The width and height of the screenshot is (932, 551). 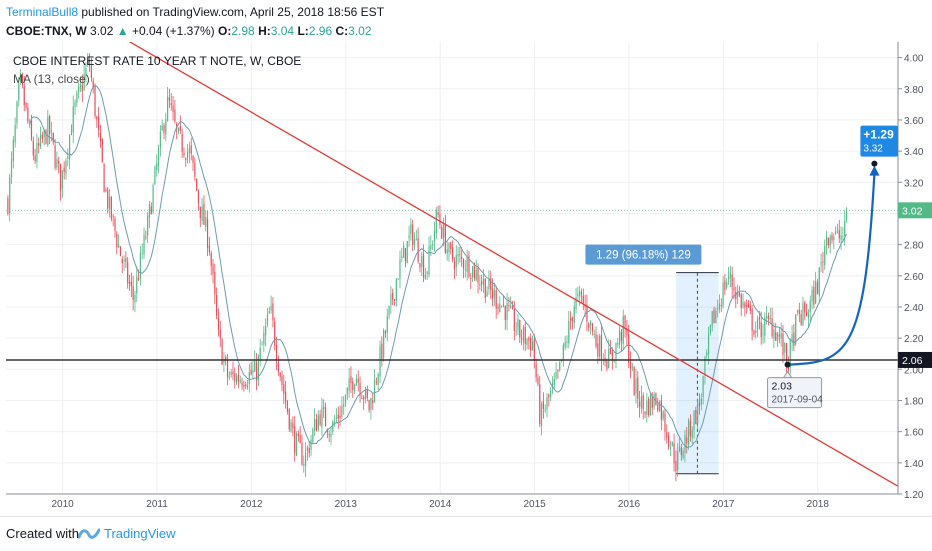 What do you see at coordinates (914, 90) in the screenshot?
I see `y-tick-label: 3.80` at bounding box center [914, 90].